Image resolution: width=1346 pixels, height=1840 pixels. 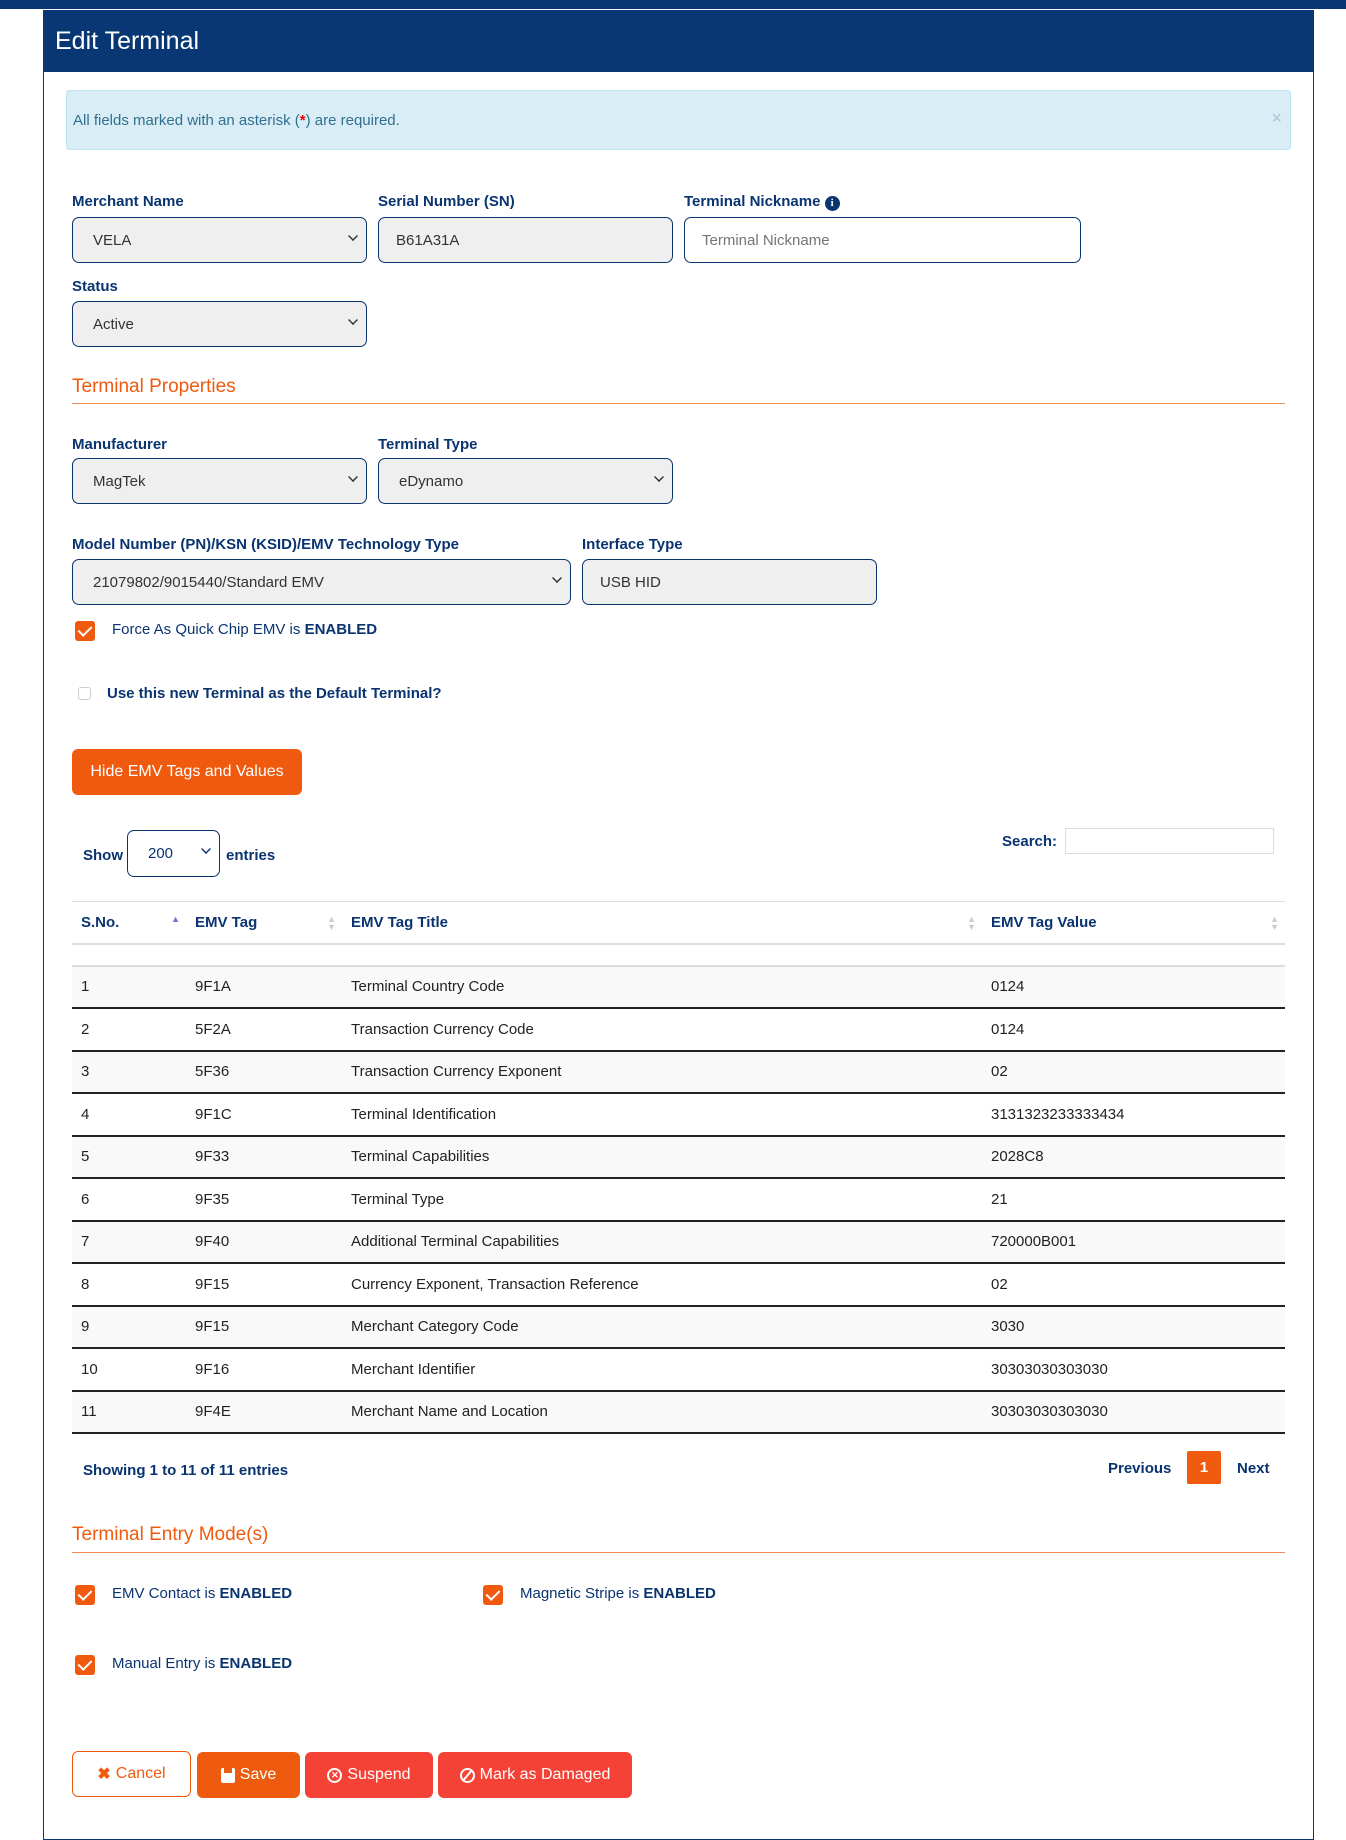 I want to click on table-row: 2 5F2A Transaction Currency Code 0124, so click(x=678, y=1030).